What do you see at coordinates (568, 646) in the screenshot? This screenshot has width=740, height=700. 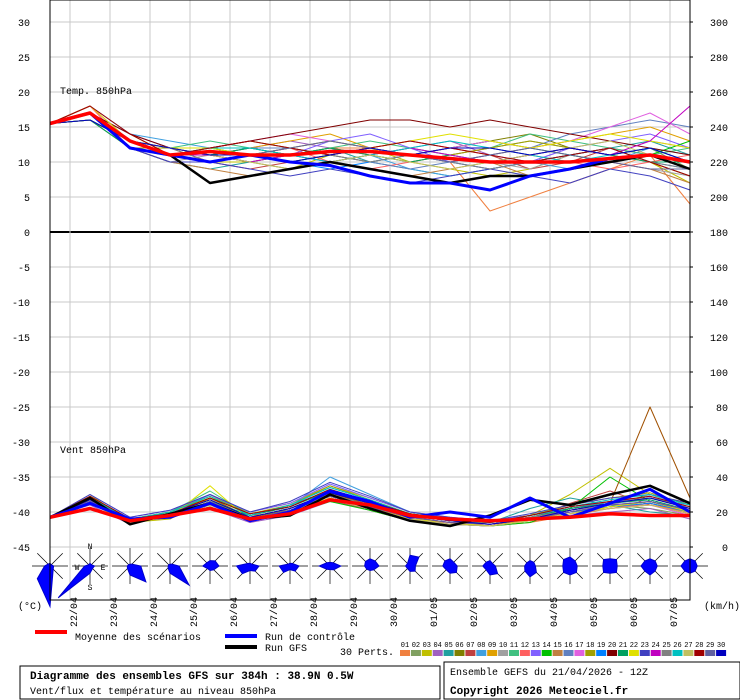 I see `legend-label: 16` at bounding box center [568, 646].